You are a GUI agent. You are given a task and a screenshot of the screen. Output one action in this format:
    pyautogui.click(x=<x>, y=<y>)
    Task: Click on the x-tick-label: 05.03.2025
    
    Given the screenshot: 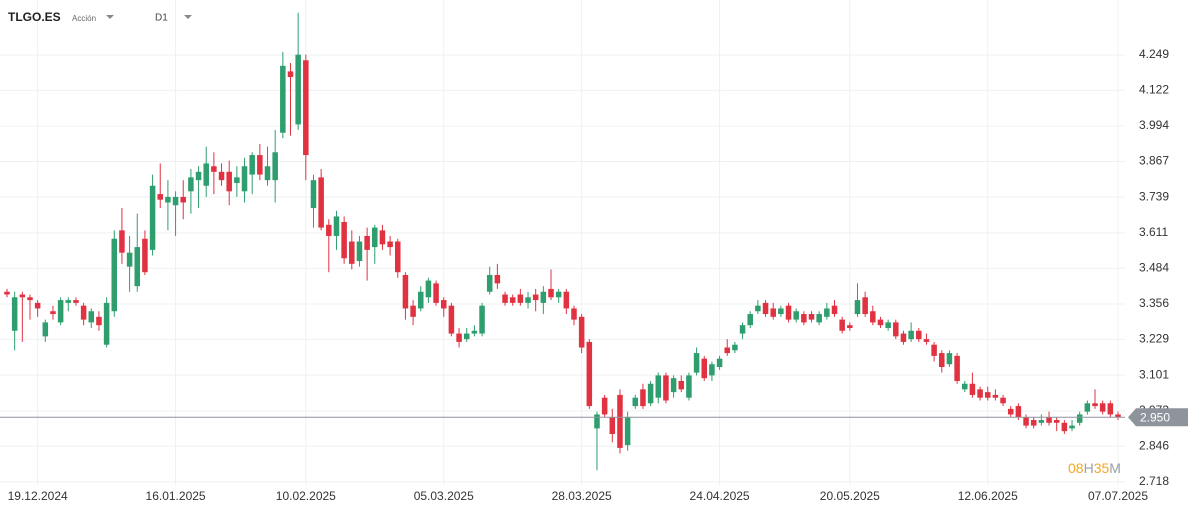 What is the action you would take?
    pyautogui.click(x=444, y=496)
    